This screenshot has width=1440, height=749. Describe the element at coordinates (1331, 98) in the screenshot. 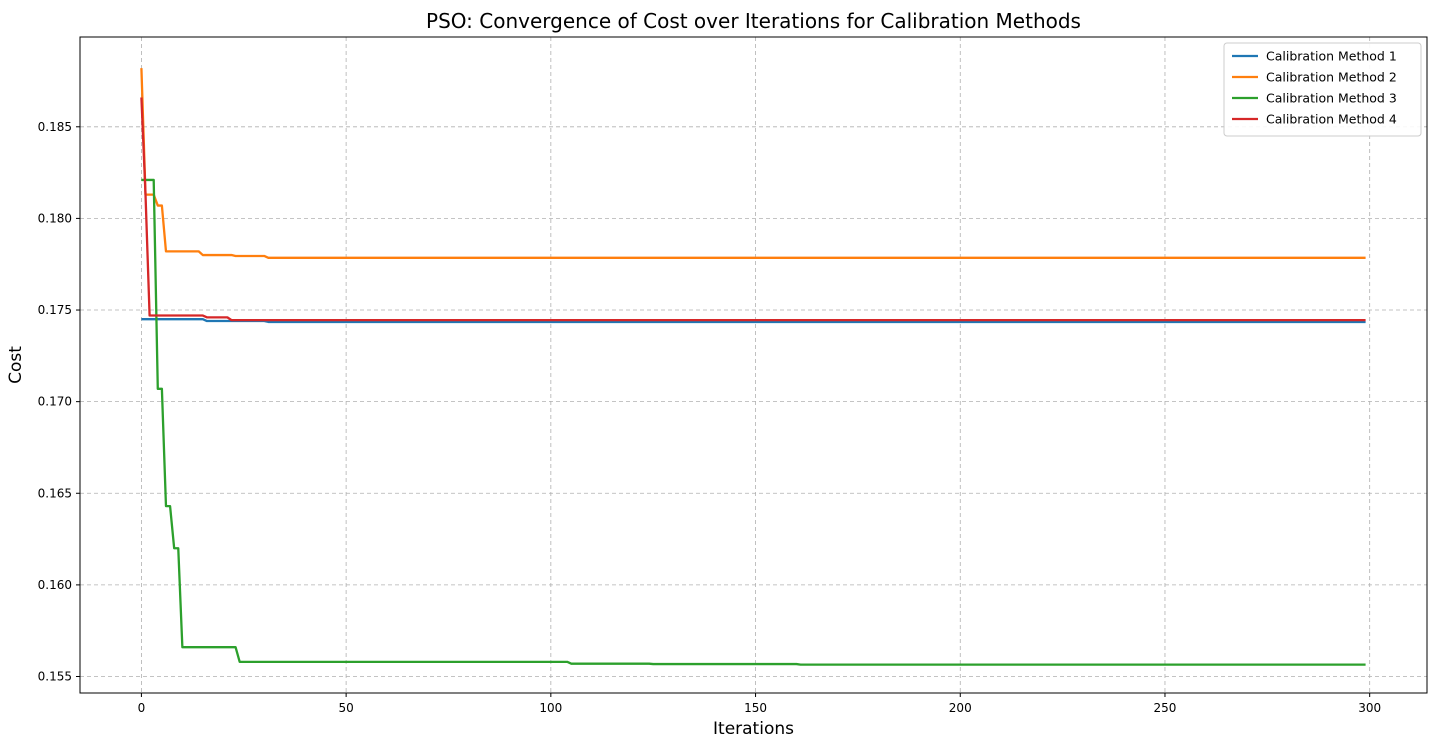

I see `legend-label-3: Calibration Method 3` at that location.